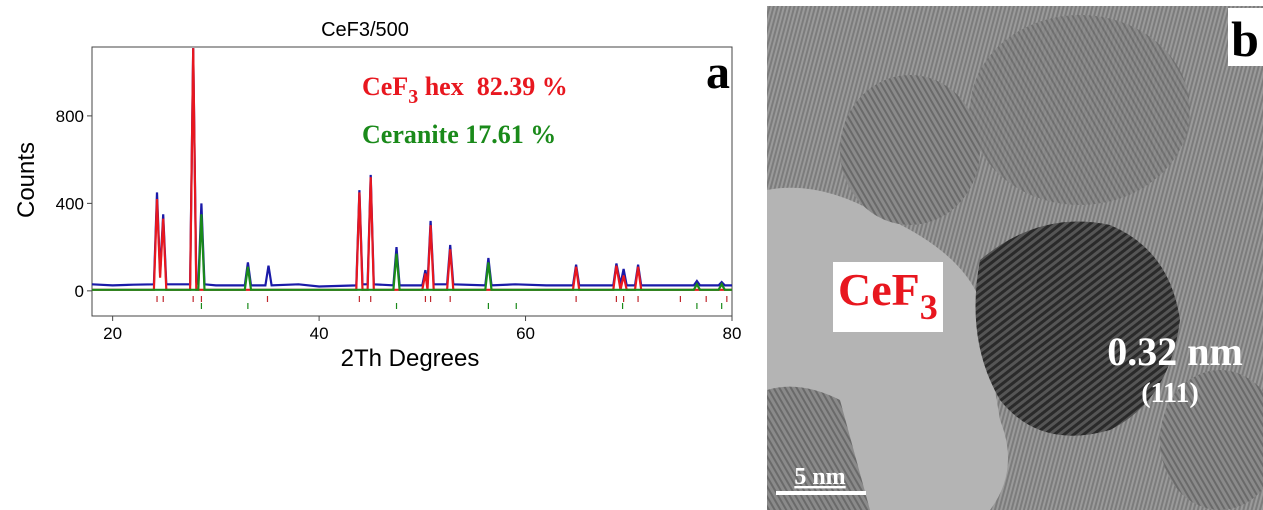 The width and height of the screenshot is (1263, 510). I want to click on annotation: CeF3 hex 82.39 %, so click(465, 90).